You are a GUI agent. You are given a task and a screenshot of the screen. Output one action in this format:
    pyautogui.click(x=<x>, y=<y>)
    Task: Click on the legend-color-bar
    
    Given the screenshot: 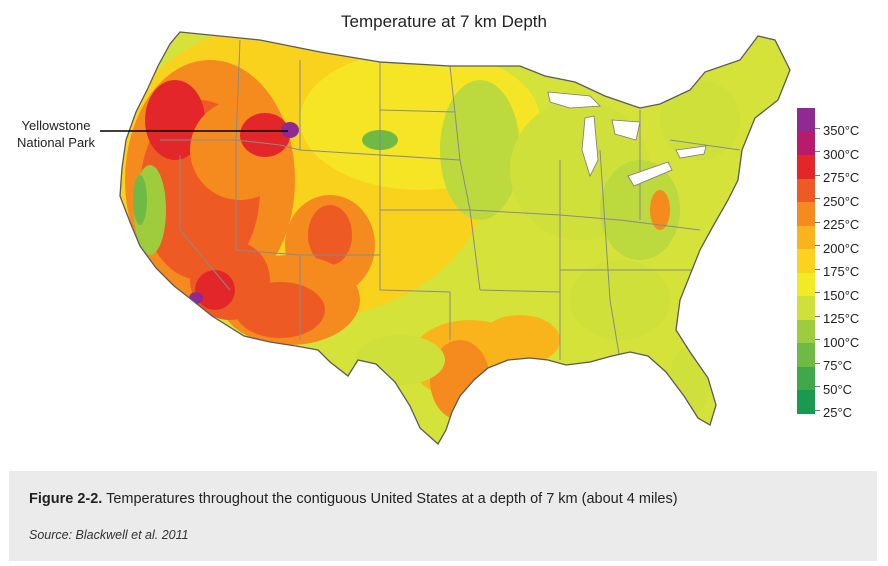 What is the action you would take?
    pyautogui.click(x=806, y=261)
    